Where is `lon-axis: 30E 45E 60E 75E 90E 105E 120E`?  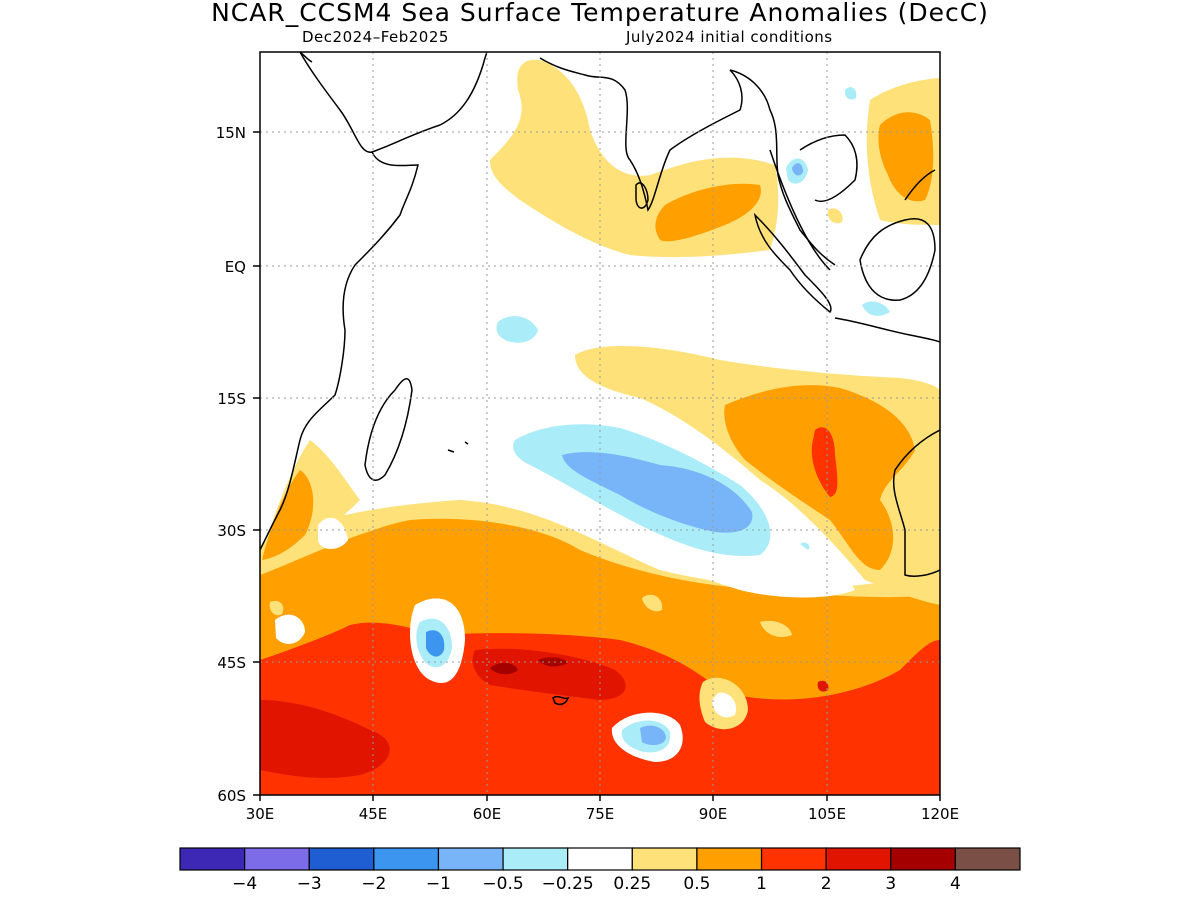
lon-axis: 30E 45E 60E 75E 90E 105E 120E is located at coordinates (602, 814).